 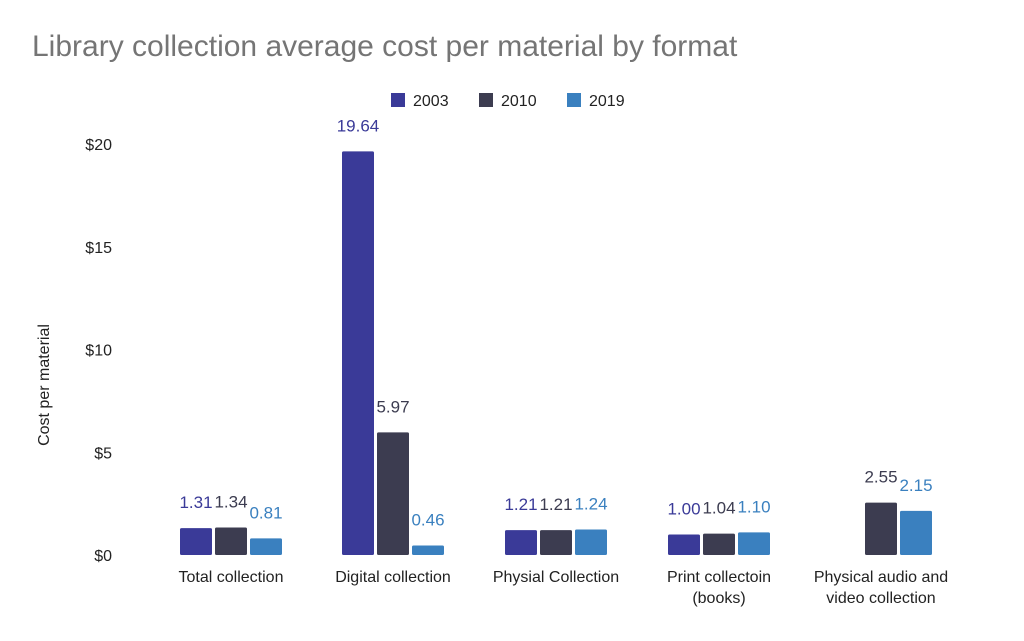 I want to click on data-label: 1.34, so click(x=230, y=501).